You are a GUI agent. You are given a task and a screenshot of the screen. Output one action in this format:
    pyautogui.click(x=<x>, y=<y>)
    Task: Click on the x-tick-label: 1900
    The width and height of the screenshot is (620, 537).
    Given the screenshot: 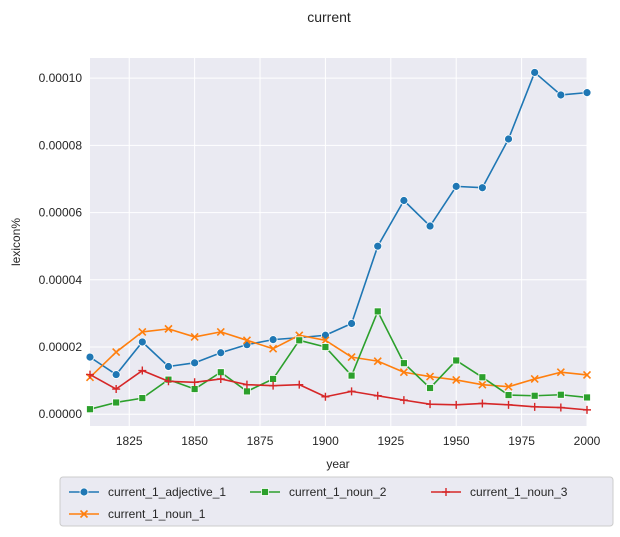 What is the action you would take?
    pyautogui.click(x=325, y=441)
    